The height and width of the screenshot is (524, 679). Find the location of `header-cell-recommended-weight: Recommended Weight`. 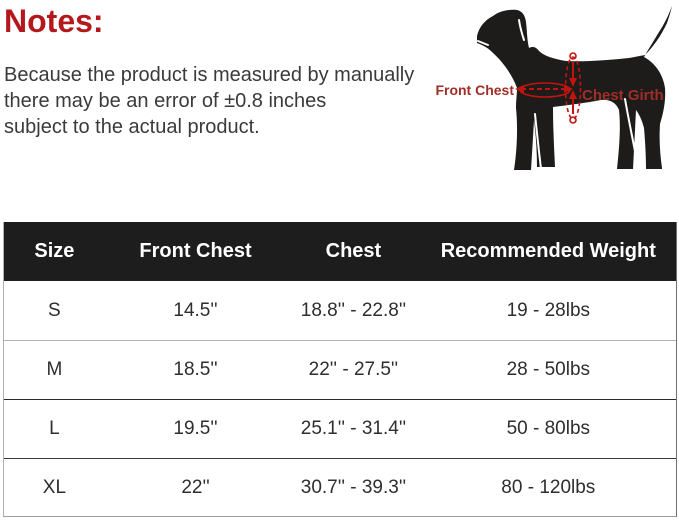

header-cell-recommended-weight: Recommended Weight is located at coordinates (548, 251).